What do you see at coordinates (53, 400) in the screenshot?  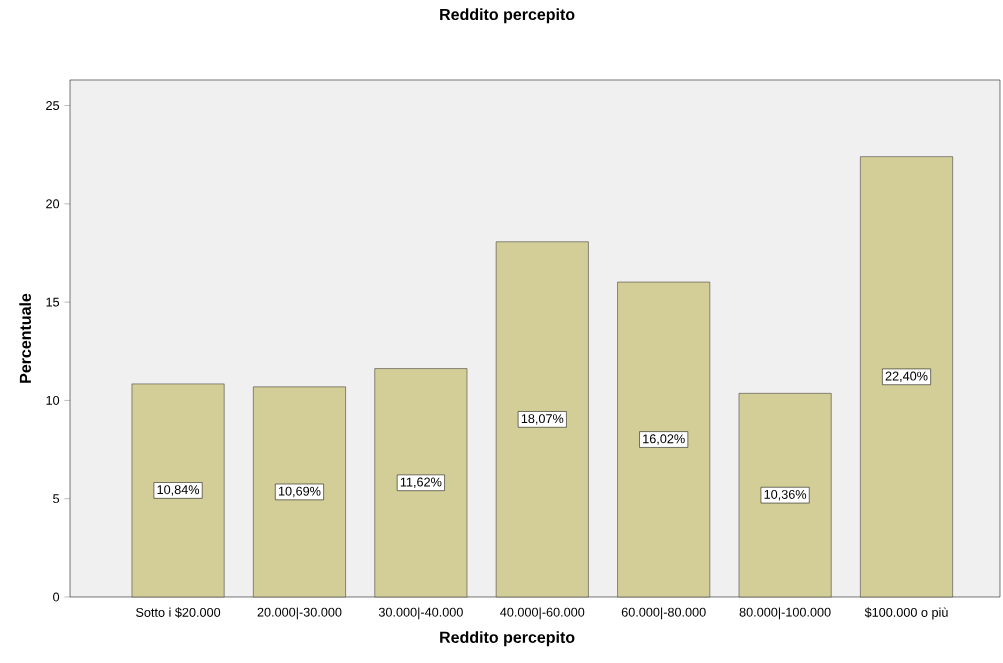 I see `y-tick-label: 10` at bounding box center [53, 400].